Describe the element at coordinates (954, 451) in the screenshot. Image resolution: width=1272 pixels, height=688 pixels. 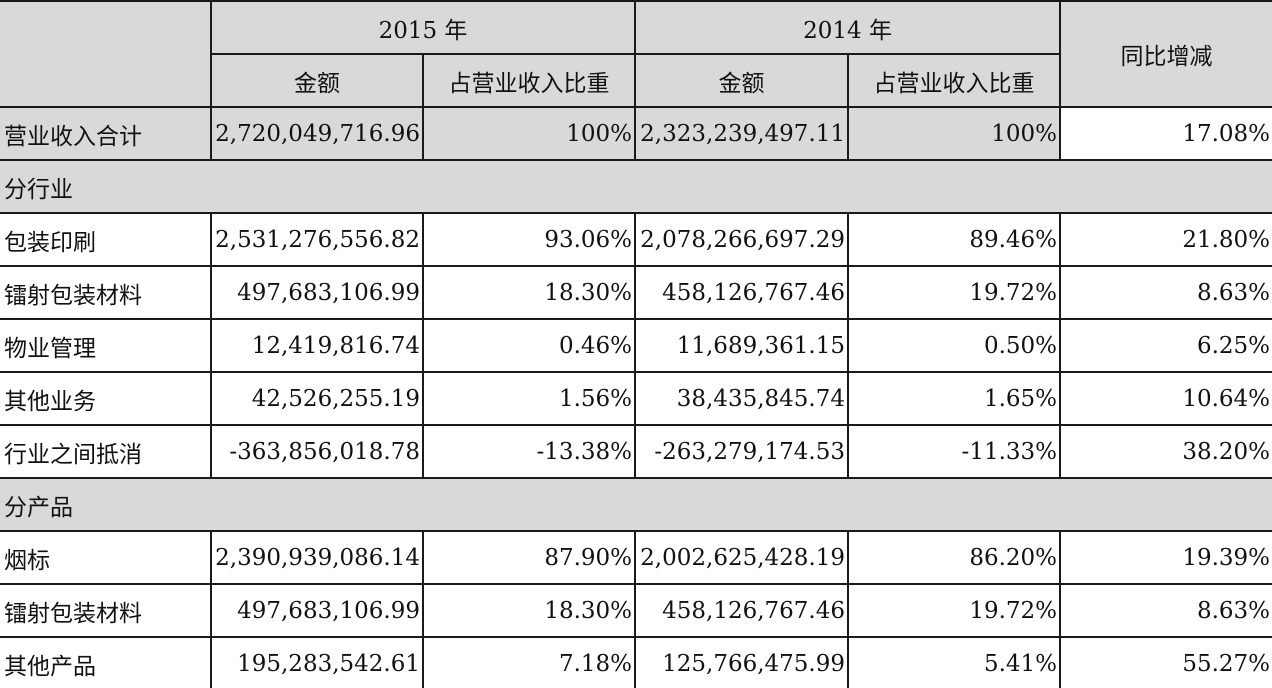
I see `cell-share-2014: -11.33%` at that location.